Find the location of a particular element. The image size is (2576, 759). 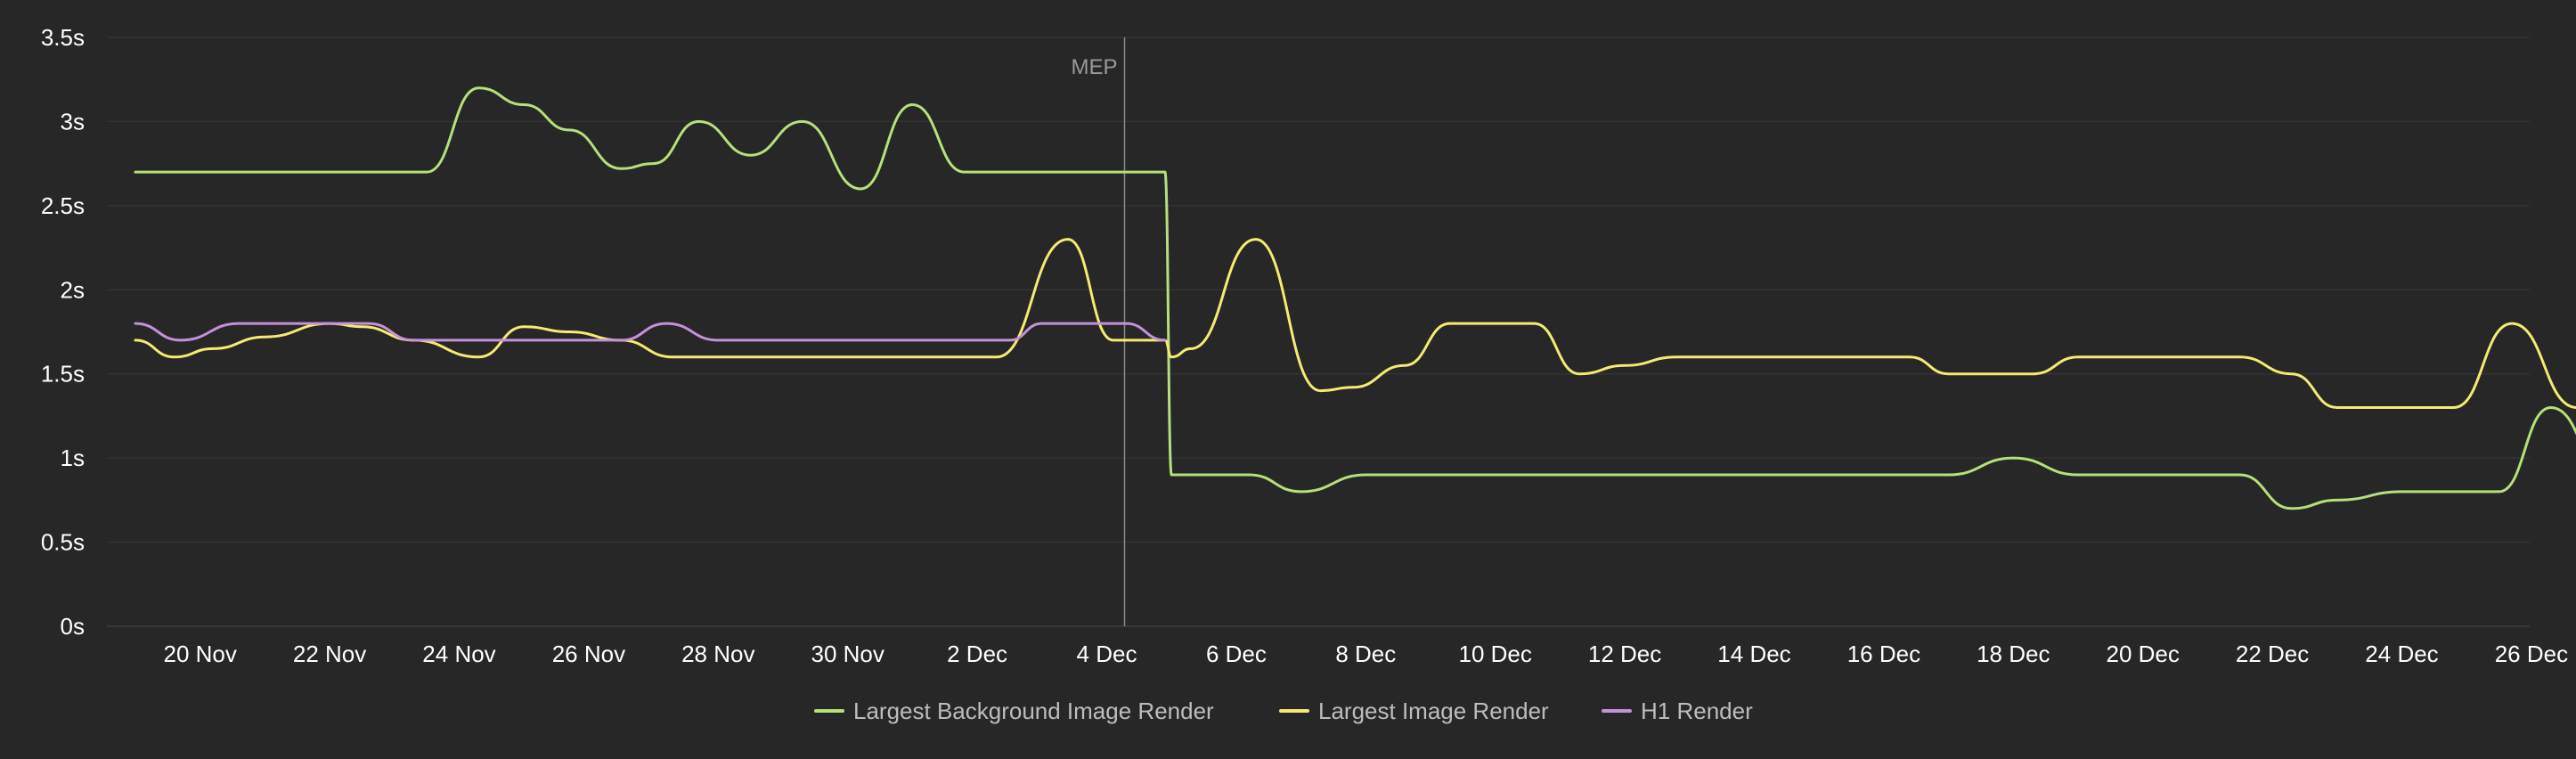

x-tick-label: 2 Dec is located at coordinates (977, 654).